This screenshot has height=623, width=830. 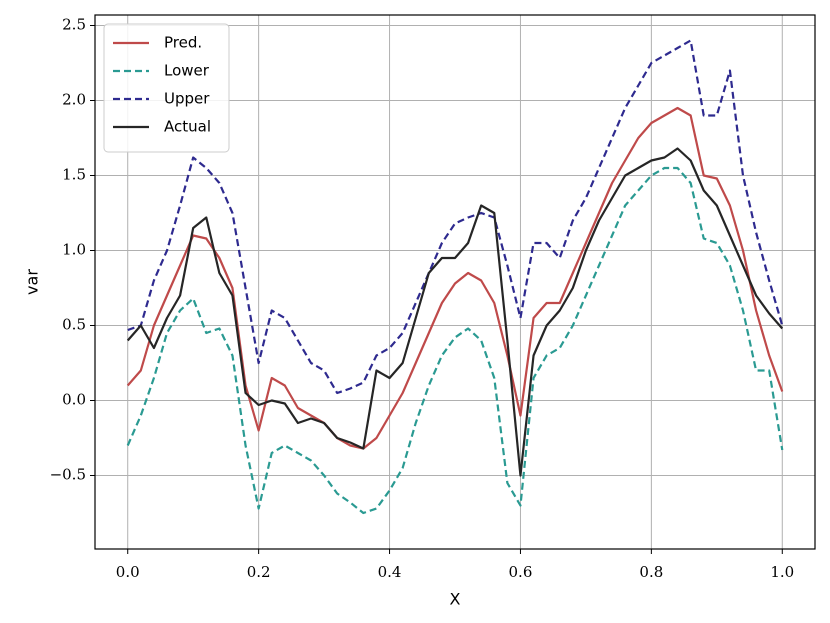 I want to click on y-tick-label: 1.5, so click(x=74, y=175).